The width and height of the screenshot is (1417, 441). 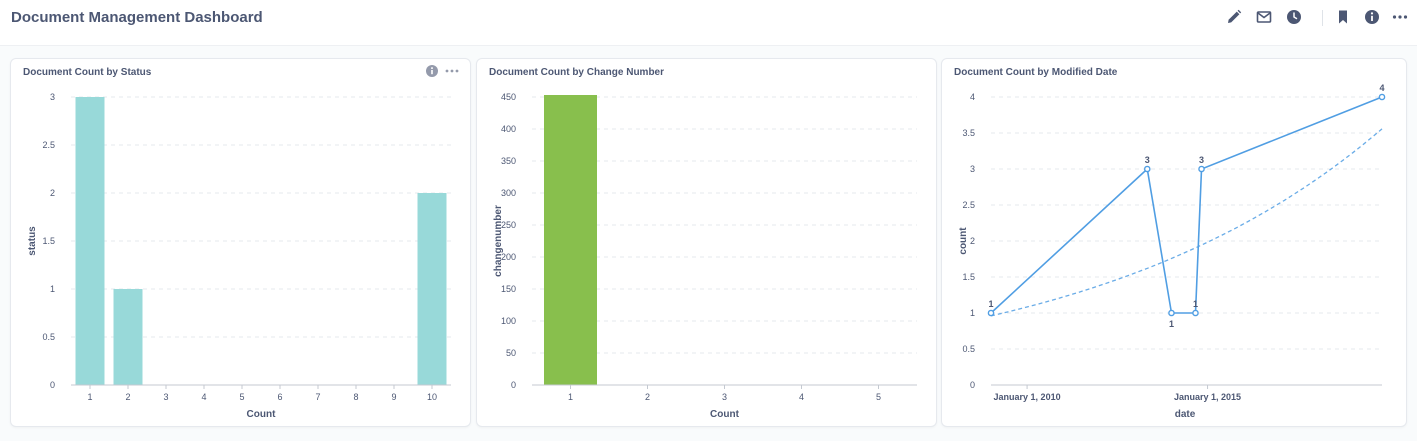 What do you see at coordinates (432, 397) in the screenshot?
I see `x-tick-label: 10` at bounding box center [432, 397].